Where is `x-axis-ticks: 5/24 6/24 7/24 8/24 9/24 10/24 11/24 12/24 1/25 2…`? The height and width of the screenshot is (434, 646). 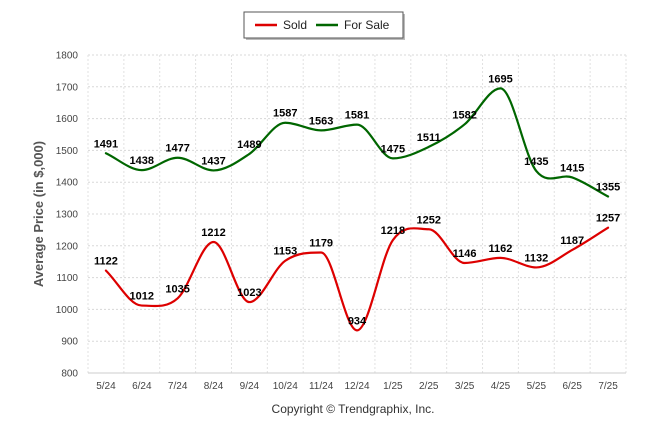 x-axis-ticks: 5/24 6/24 7/24 8/24 9/24 10/24 11/24 12/24 1/25 2… is located at coordinates (357, 386).